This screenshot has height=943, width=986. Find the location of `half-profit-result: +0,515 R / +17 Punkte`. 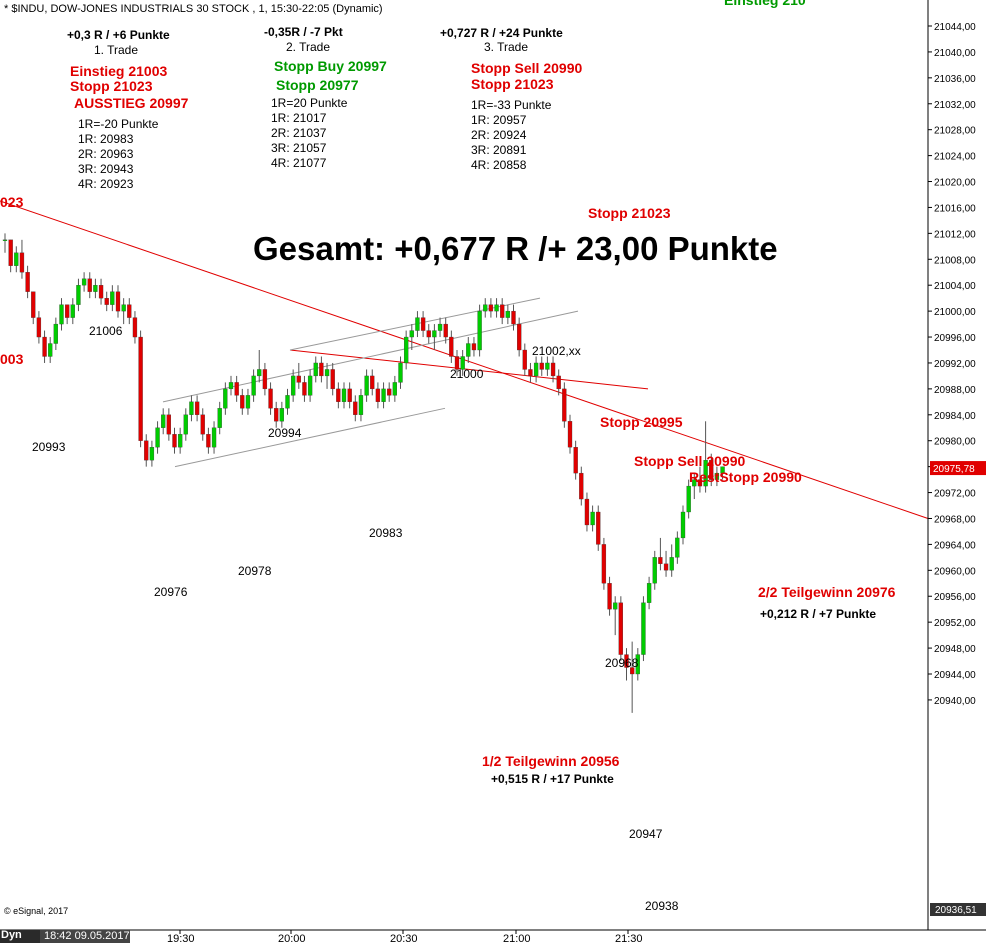

half-profit-result: +0,515 R / +17 Punkte is located at coordinates (552, 779).